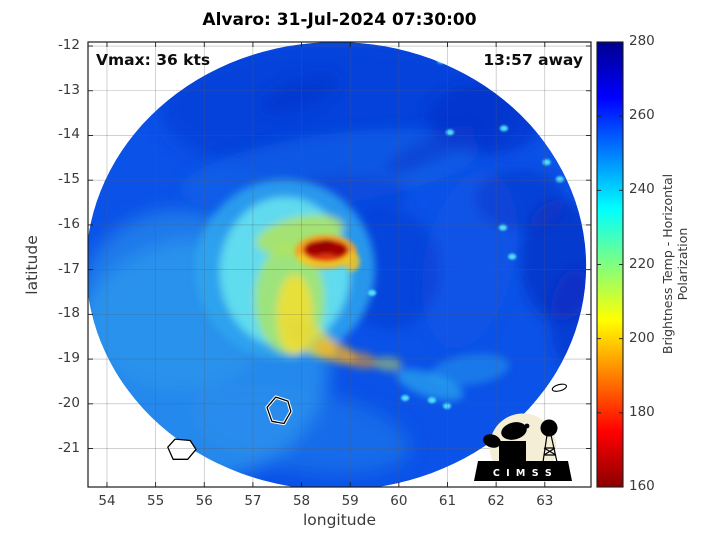 The image size is (720, 540). What do you see at coordinates (339, 20) in the screenshot?
I see `plot-title: Alvaro: 31-Jul-2024 07:30:00` at bounding box center [339, 20].